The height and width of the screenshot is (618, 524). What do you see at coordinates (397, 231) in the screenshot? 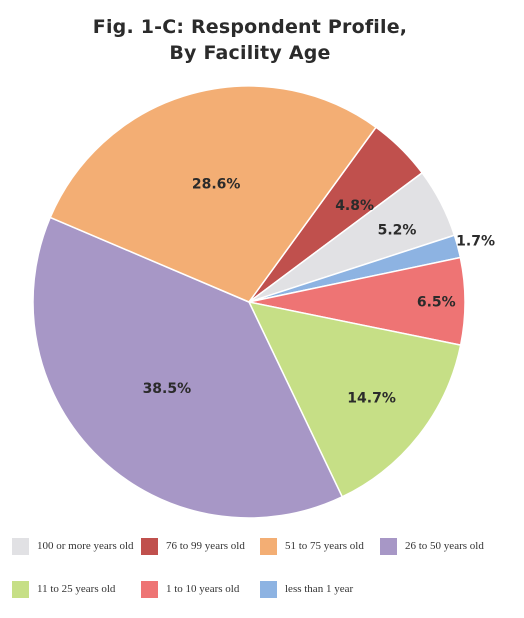
I see `slice-data-label: 5.2%` at bounding box center [397, 231].